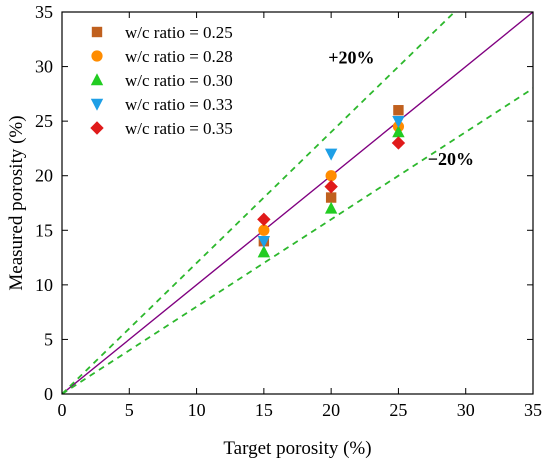  What do you see at coordinates (398, 410) in the screenshot?
I see `x-tick-label: 25` at bounding box center [398, 410].